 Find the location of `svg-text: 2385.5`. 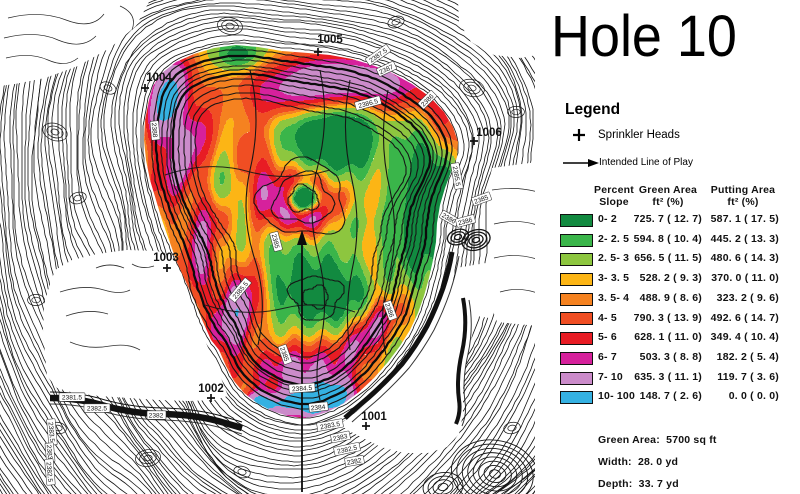

svg-text: 2385.5 is located at coordinates (456, 176).